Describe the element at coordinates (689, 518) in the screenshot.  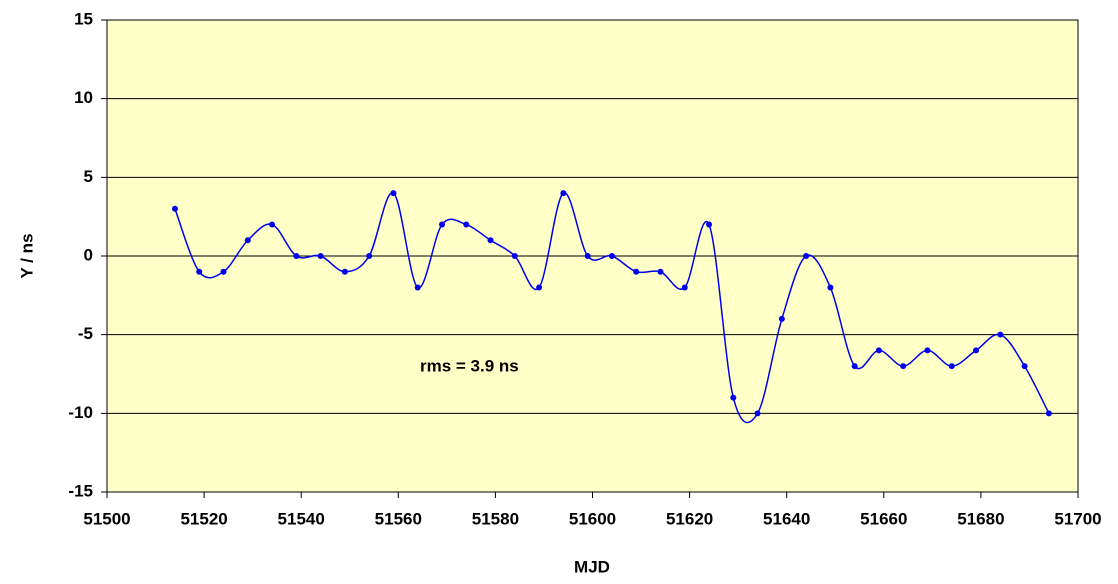
I see `x-tick-label: 51620` at that location.